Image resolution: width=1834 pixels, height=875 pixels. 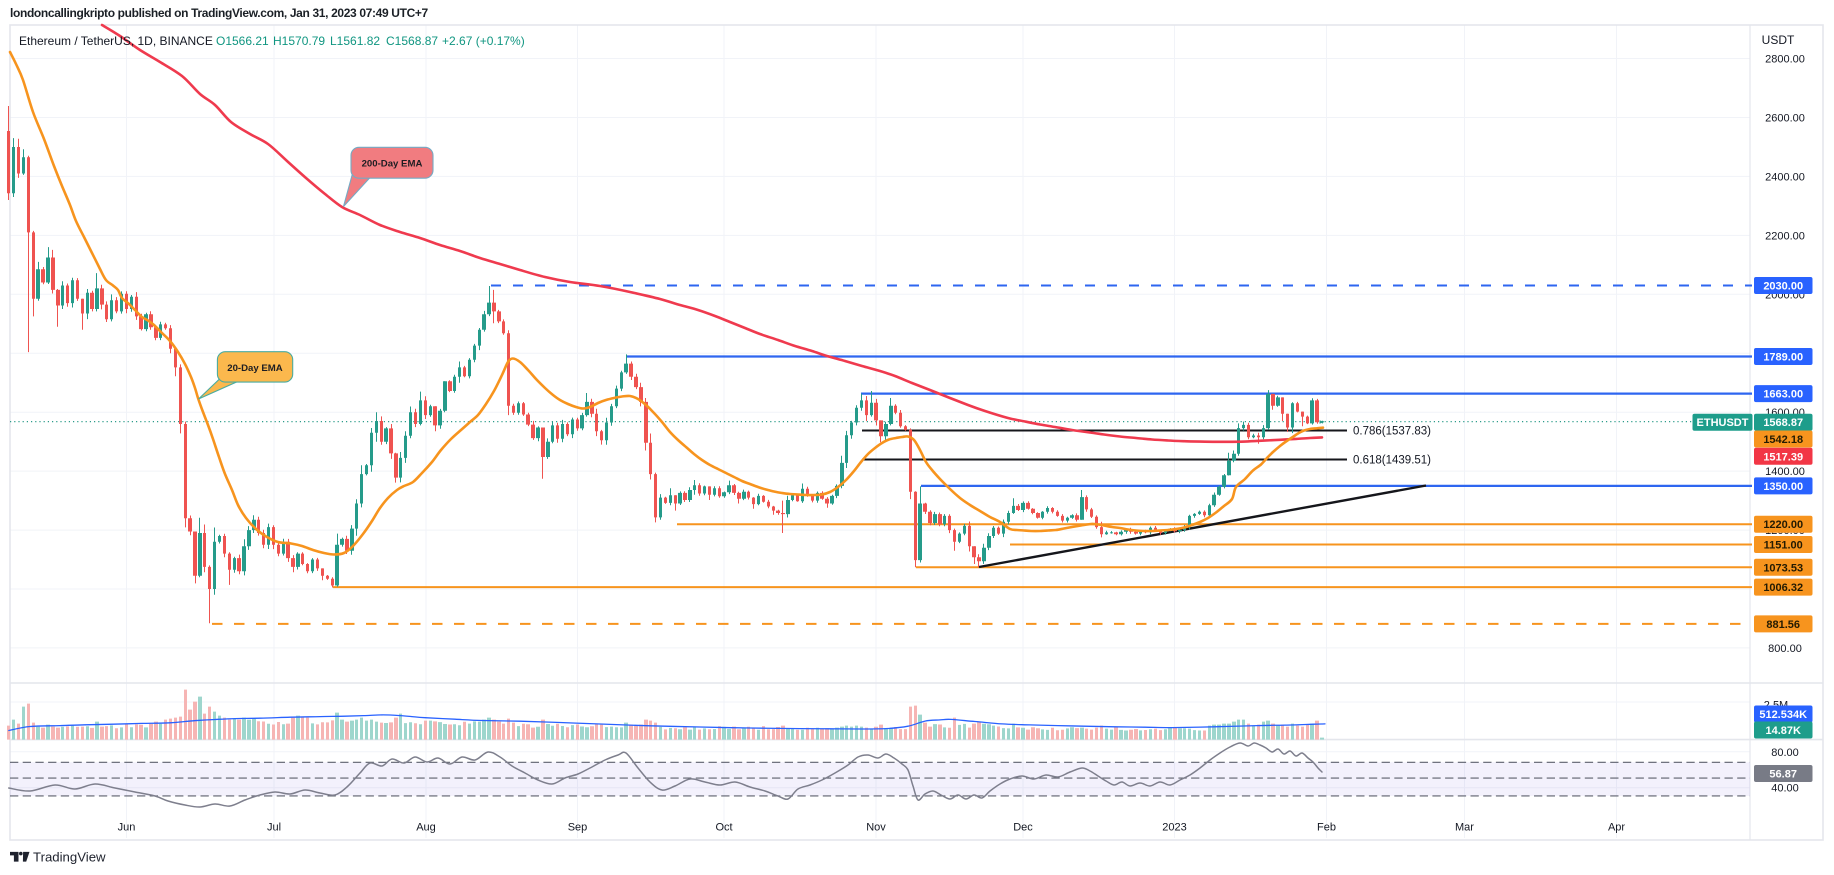 What do you see at coordinates (1785, 753) in the screenshot?
I see `svg-text: 80.00` at bounding box center [1785, 753].